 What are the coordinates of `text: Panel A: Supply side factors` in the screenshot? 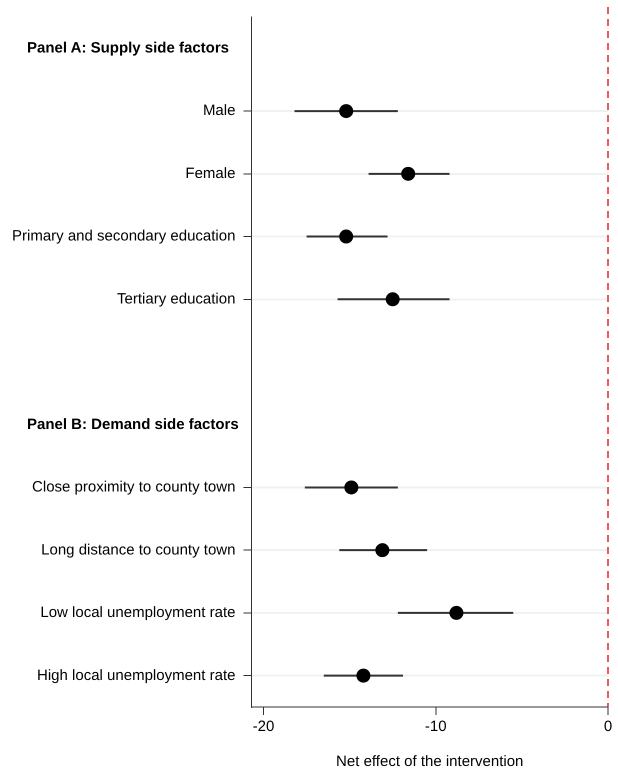 It's located at (128, 48).